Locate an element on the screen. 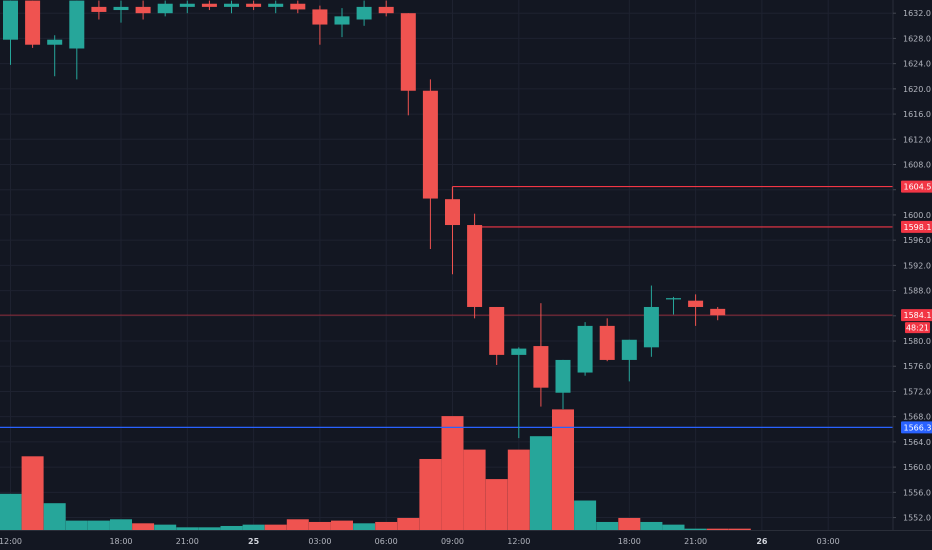 This screenshot has width=932, height=550. time-tick-label: 03:00 is located at coordinates (319, 541).